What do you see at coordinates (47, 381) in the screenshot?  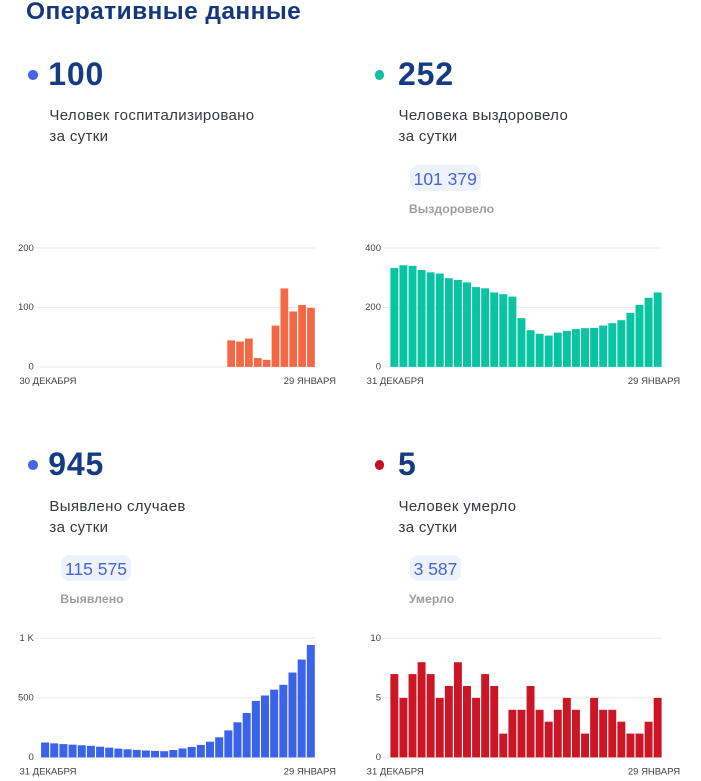 I see `svg-text: 30 ДЕКАБРЯ` at bounding box center [47, 381].